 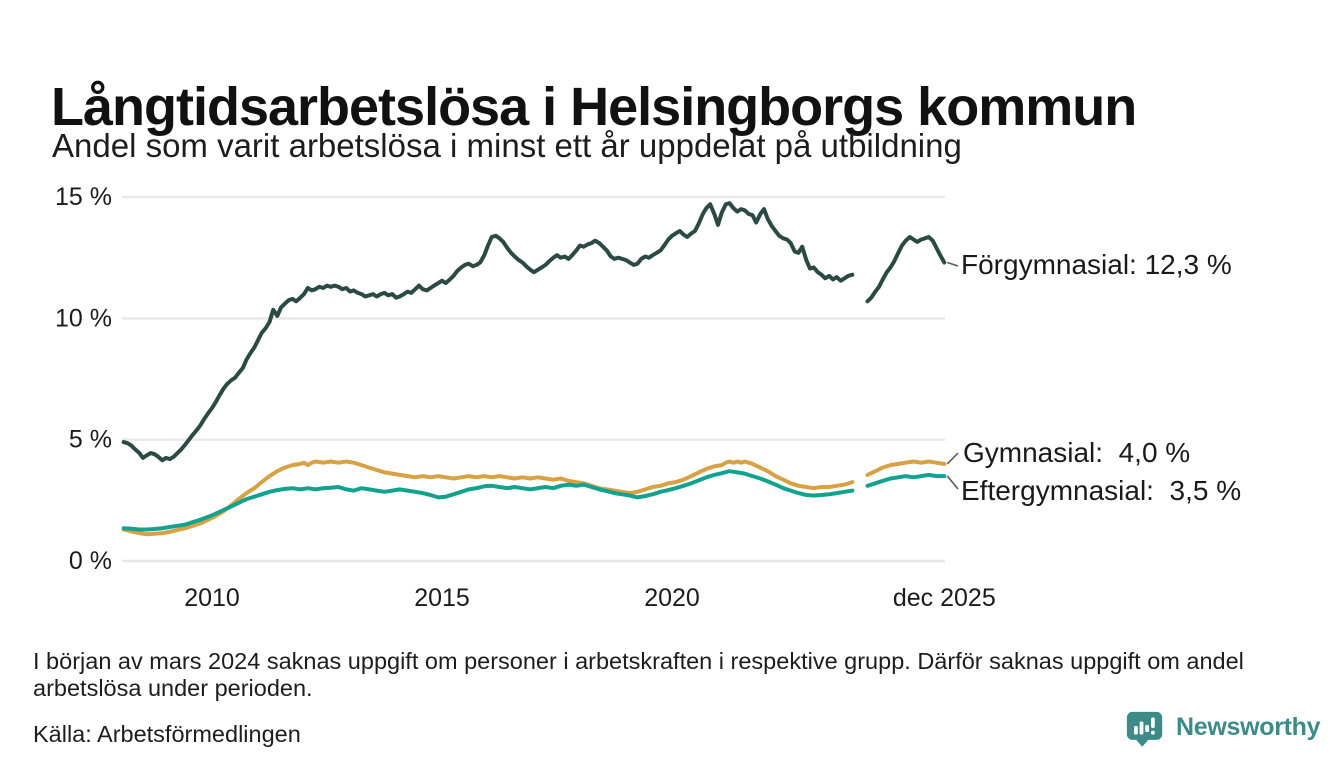 What do you see at coordinates (1077, 452) in the screenshot?
I see `series-label-gymnasial: Gymnasial: 4,0 %` at bounding box center [1077, 452].